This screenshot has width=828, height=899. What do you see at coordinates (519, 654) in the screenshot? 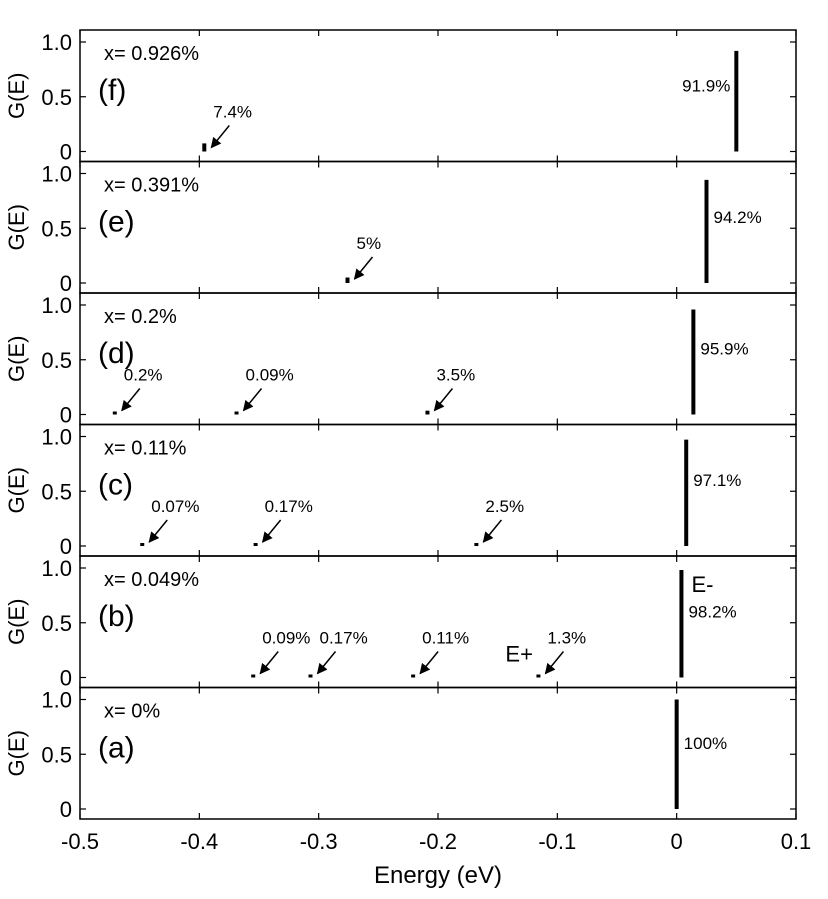
I see `annotation-e-plus: E+` at bounding box center [519, 654].